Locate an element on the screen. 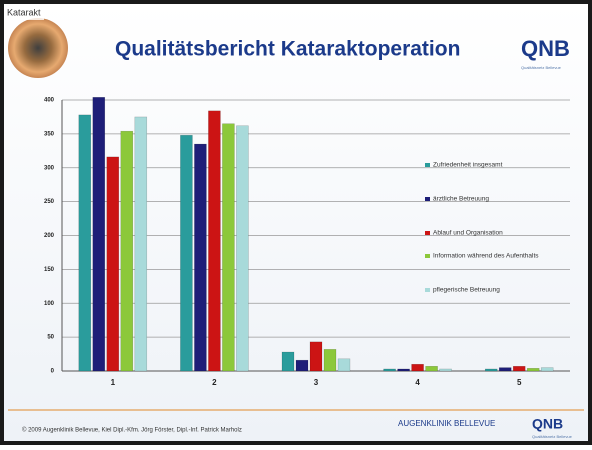 The height and width of the screenshot is (450, 592). qnb-logo-footer: QNB is located at coordinates (547, 424).